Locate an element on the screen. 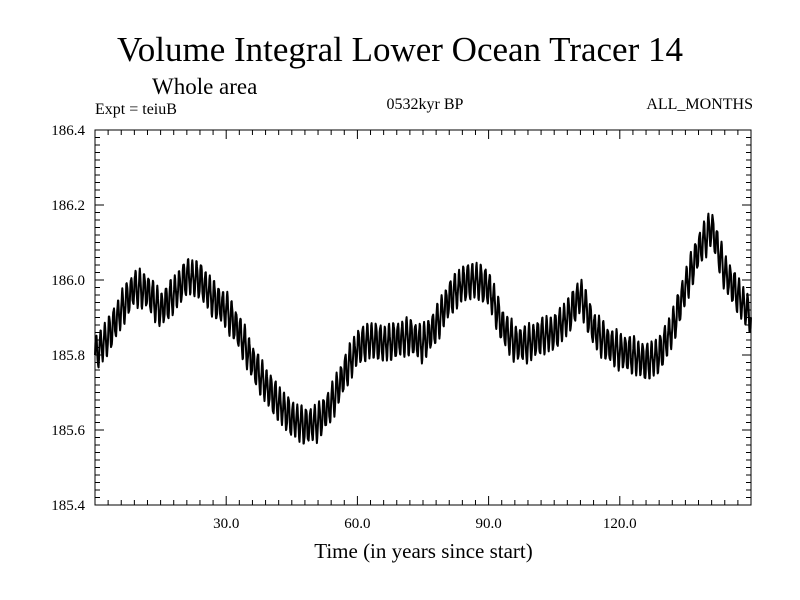  y-tick-label: 185.6 is located at coordinates (68, 431).